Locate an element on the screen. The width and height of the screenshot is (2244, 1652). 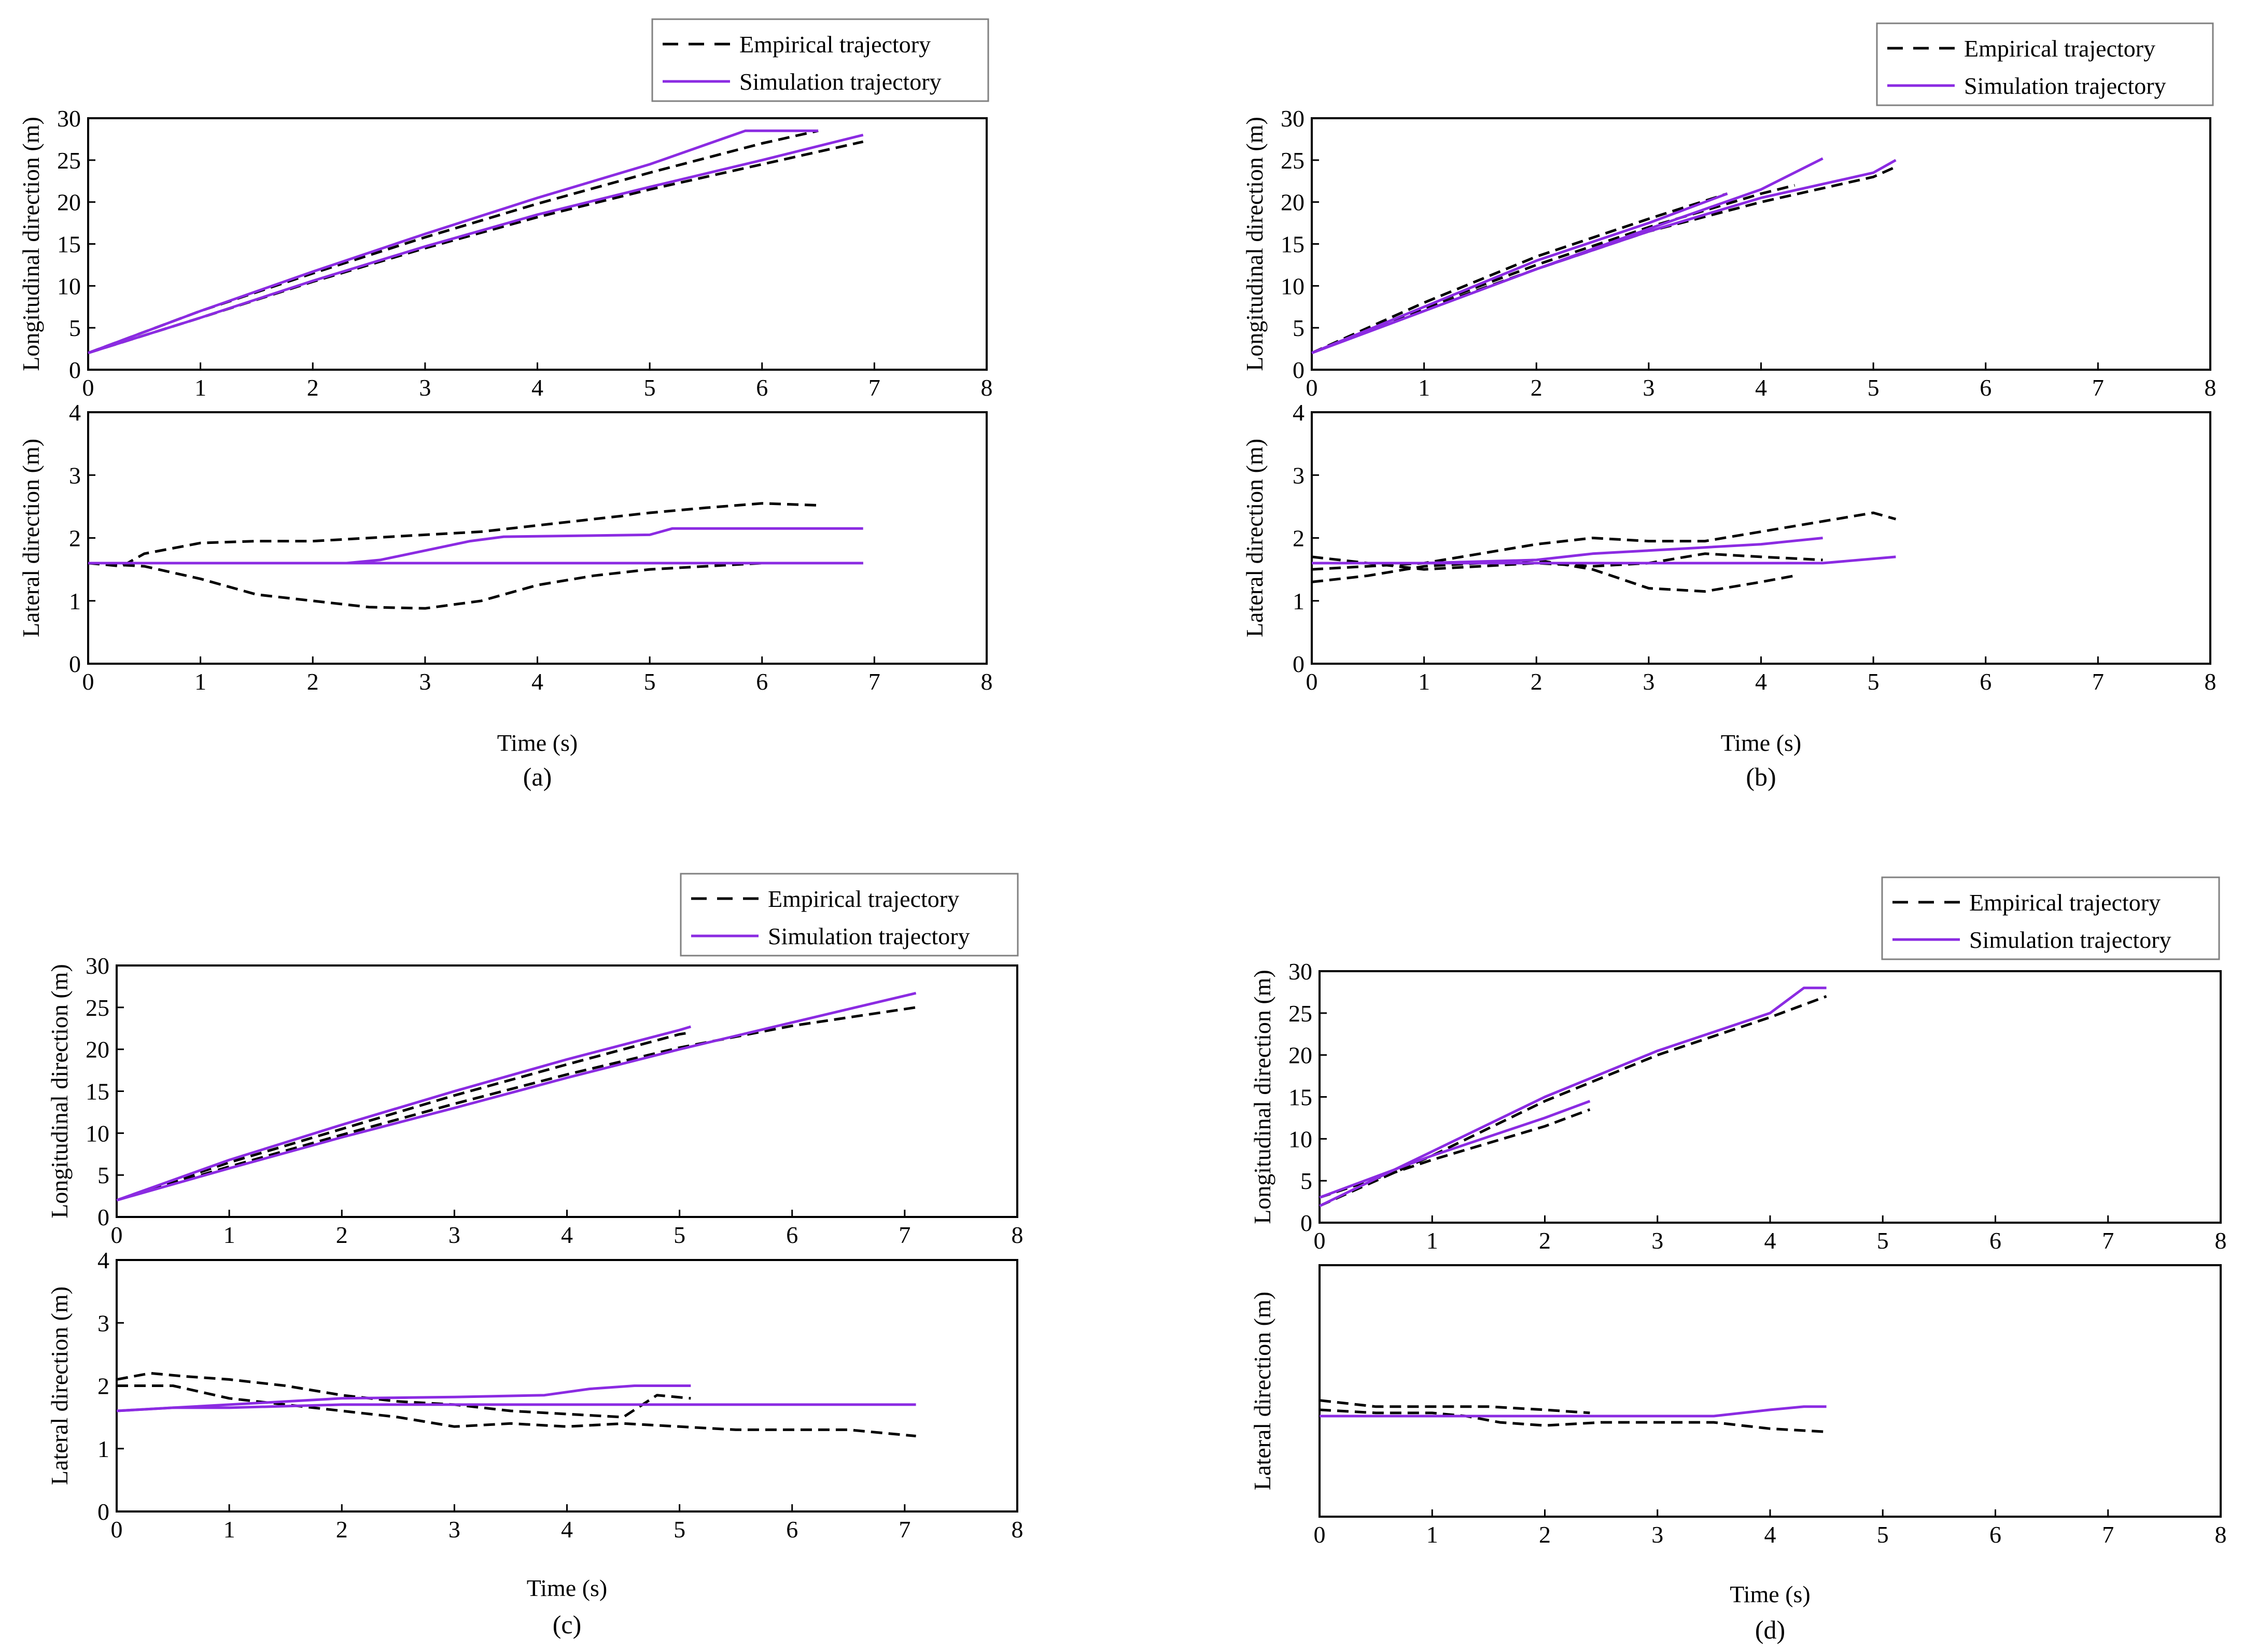
panel-b-longitudinal-xtick-label: 3 is located at coordinates (1648, 387).